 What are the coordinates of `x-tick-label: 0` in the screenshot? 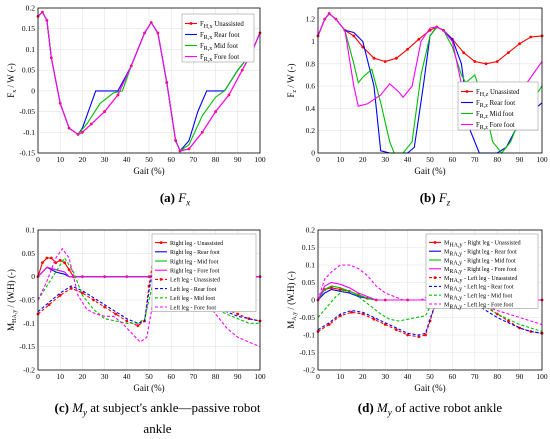 It's located at (318, 159).